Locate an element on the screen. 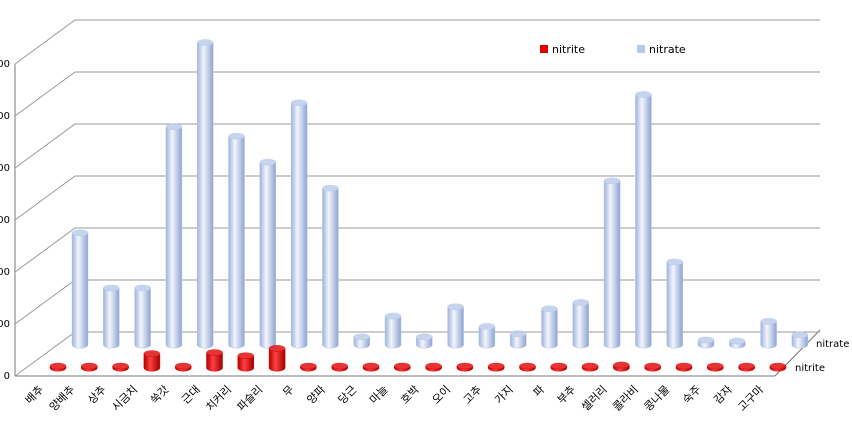  x-tick-label: 감자 is located at coordinates (723, 395).